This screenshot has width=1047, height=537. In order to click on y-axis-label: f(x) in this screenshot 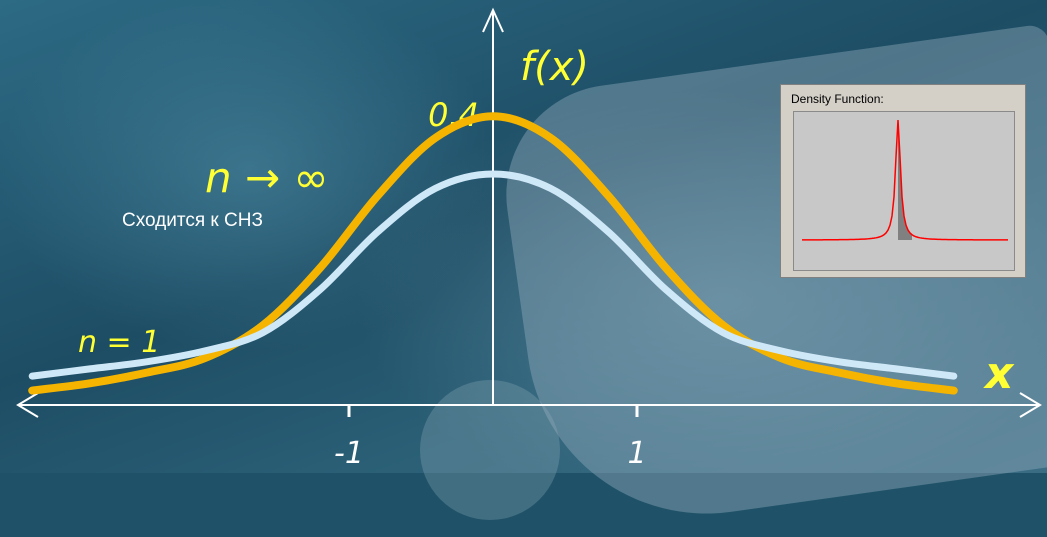, I will do `click(554, 67)`.